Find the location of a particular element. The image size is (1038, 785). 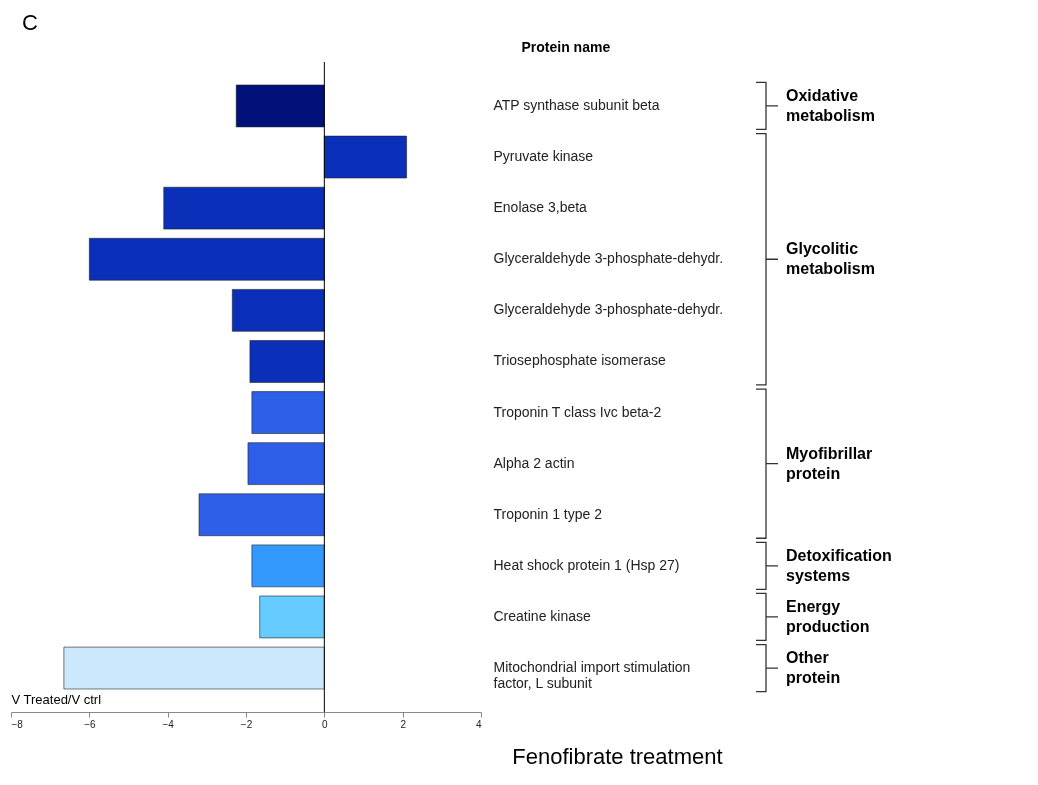

y-axis-title: Protein name is located at coordinates (566, 46).